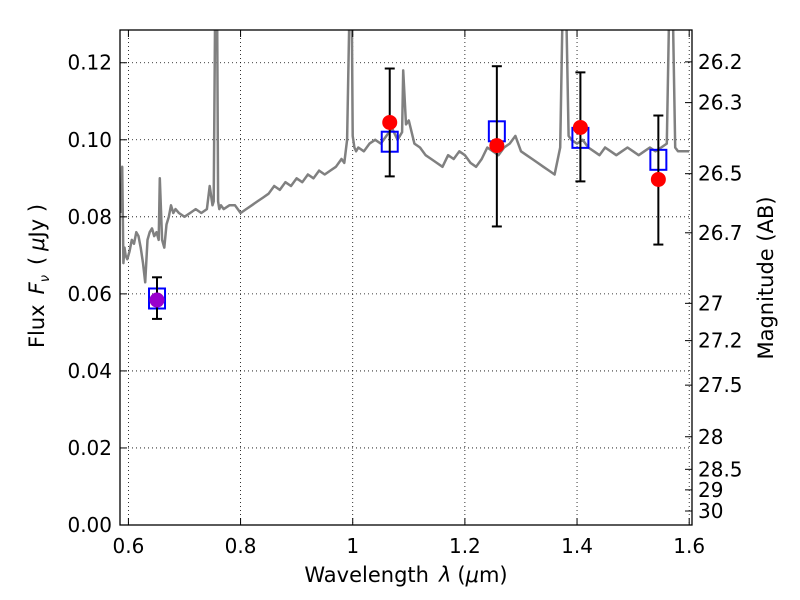 The width and height of the screenshot is (800, 600). I want to click on mag-tick-label: 27.5, so click(720, 385).